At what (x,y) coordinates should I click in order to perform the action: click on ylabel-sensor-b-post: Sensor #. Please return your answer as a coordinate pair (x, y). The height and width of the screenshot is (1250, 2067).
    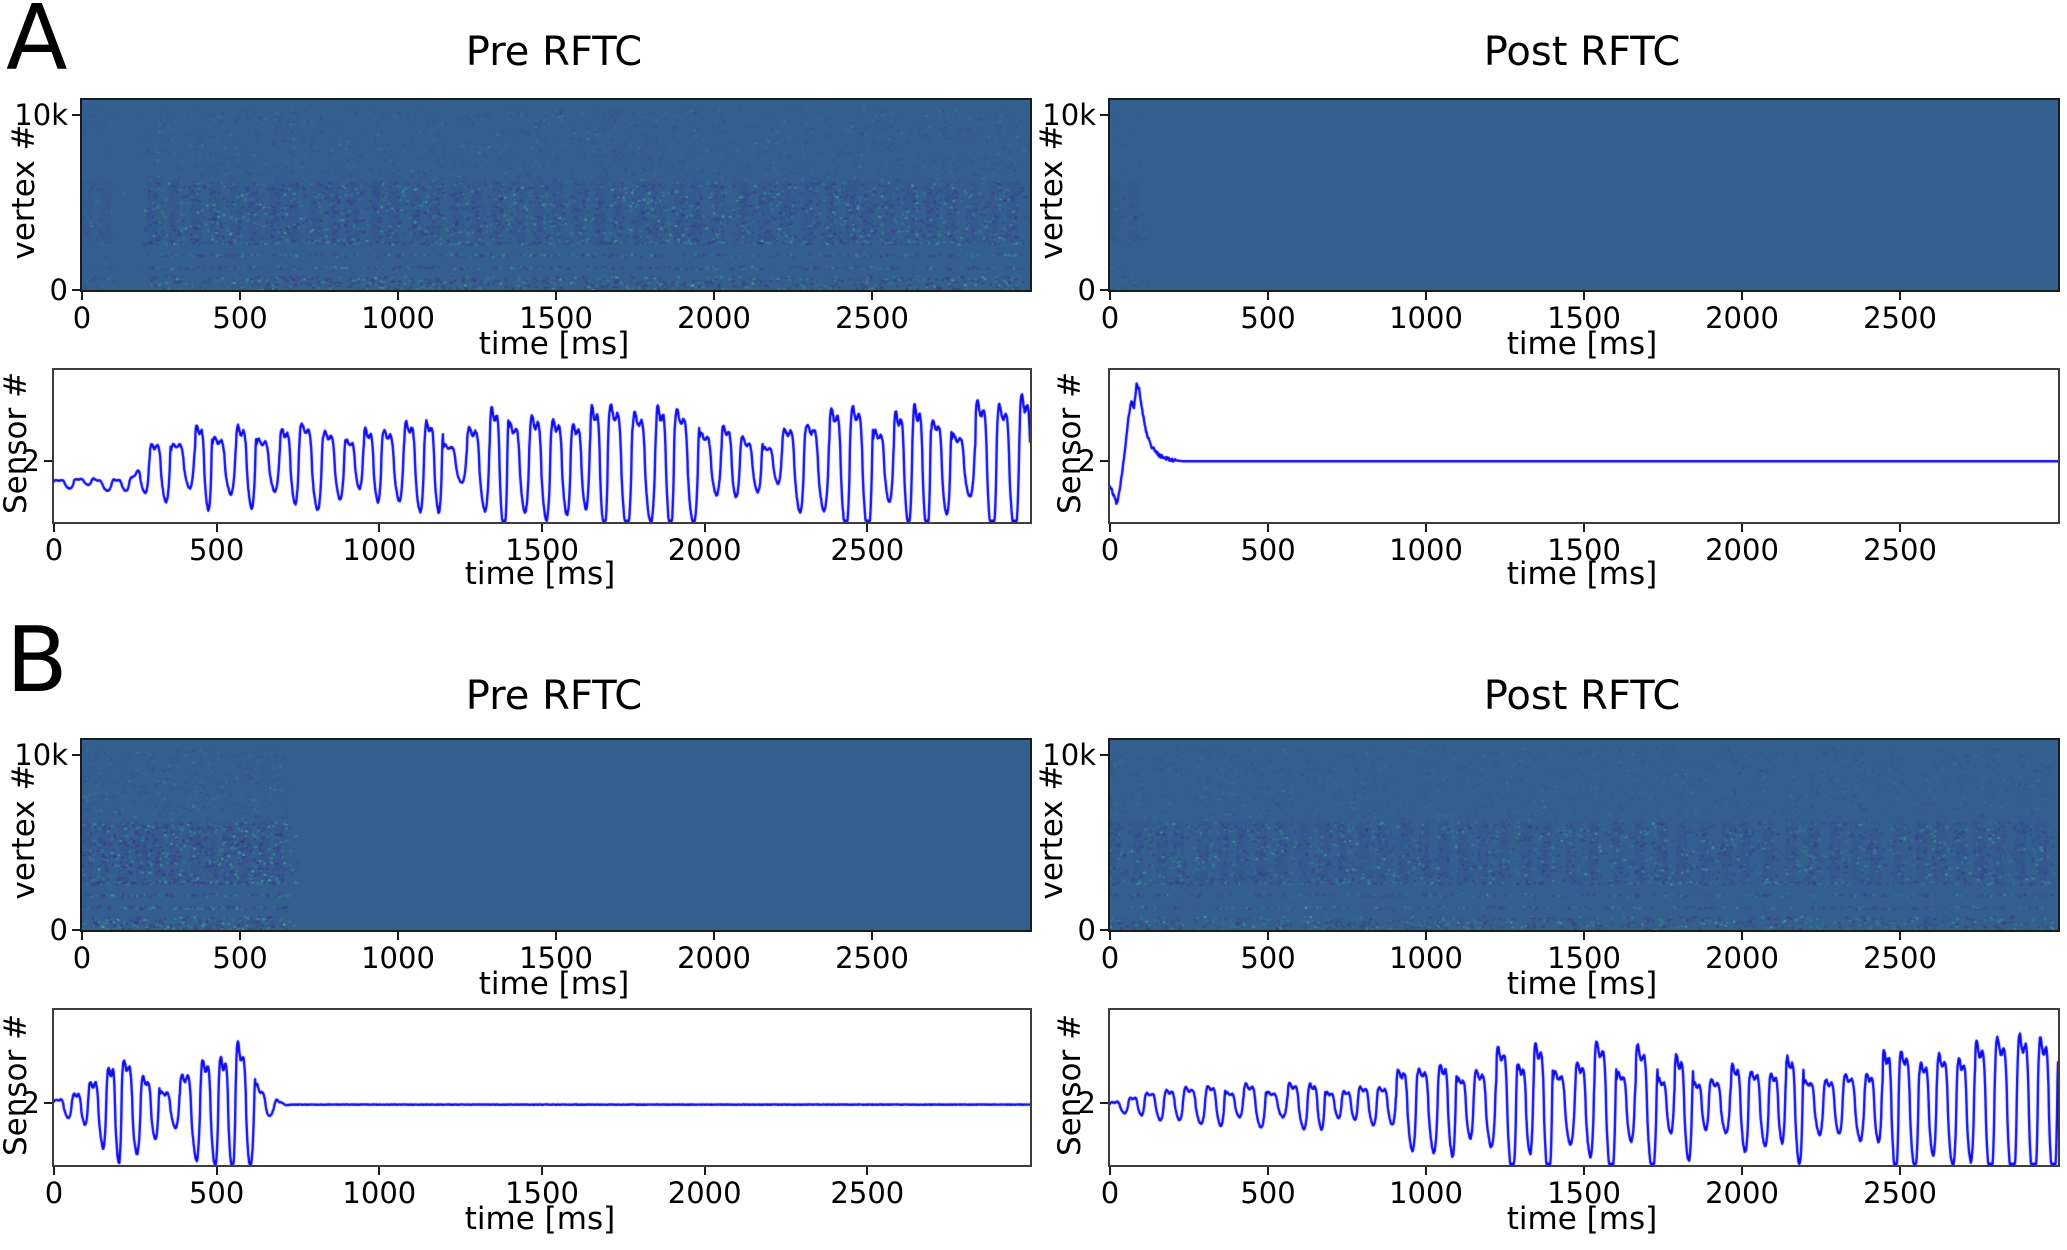
    Looking at the image, I should click on (1070, 1085).